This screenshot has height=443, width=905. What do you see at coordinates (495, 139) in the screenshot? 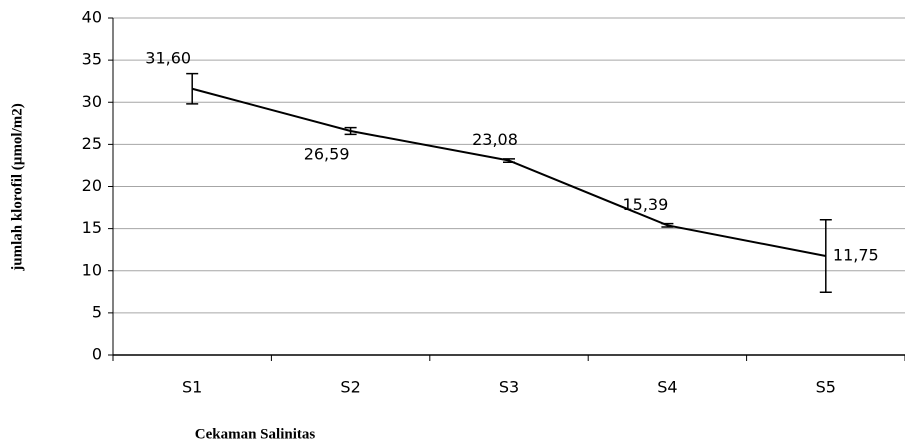
I see `data-label: 23,08` at bounding box center [495, 139].